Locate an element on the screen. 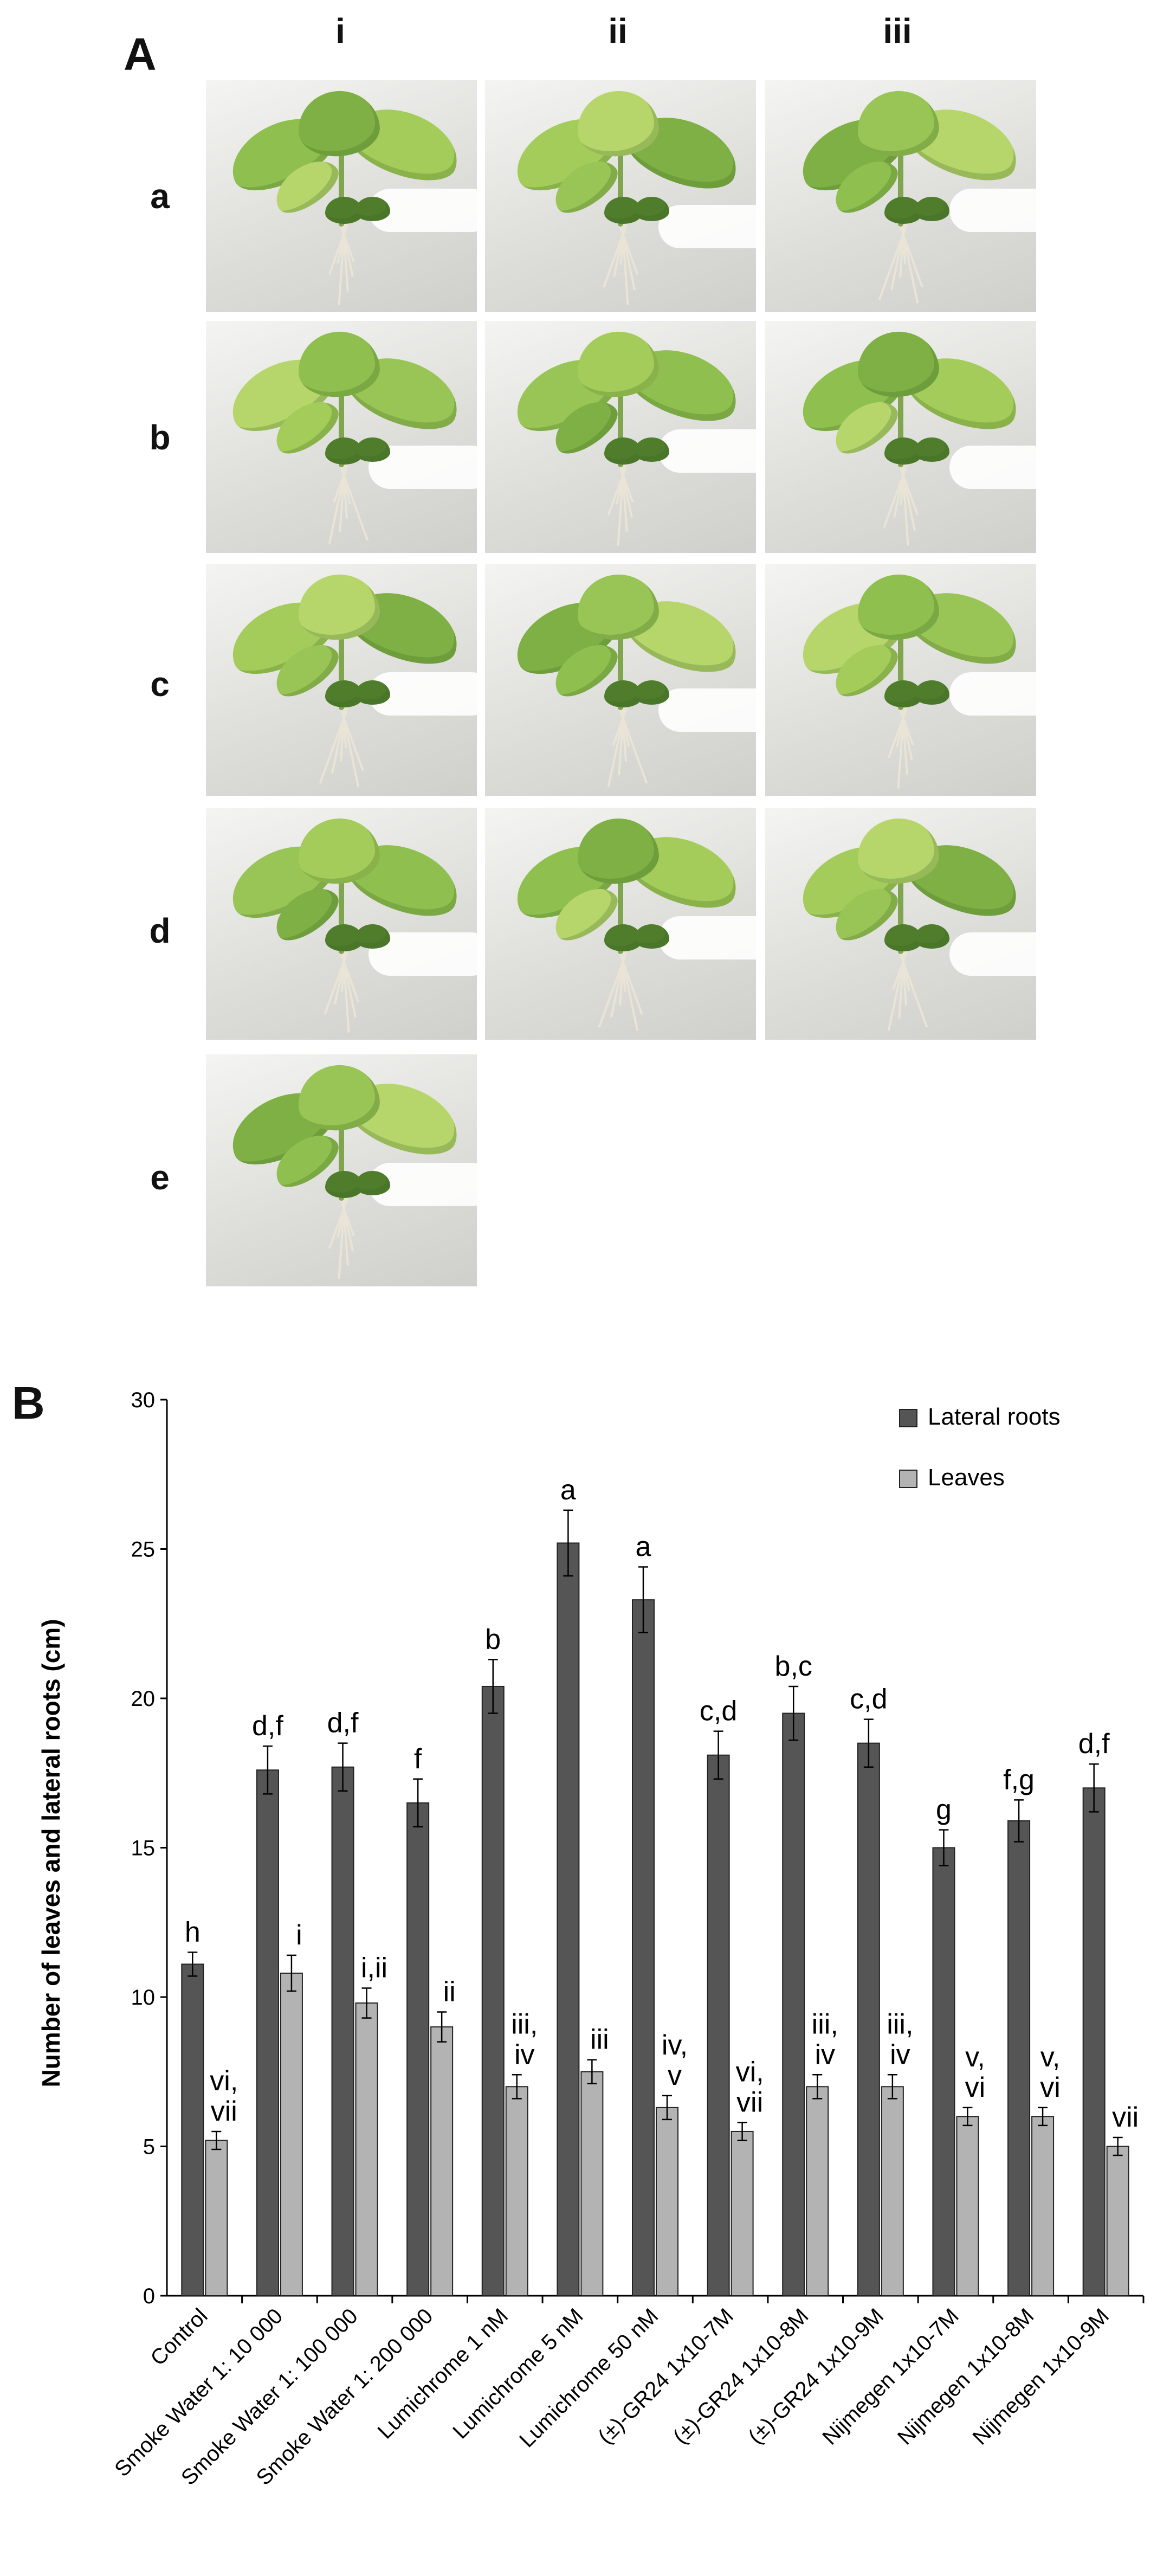  significance-label: i,ii is located at coordinates (374, 1967).